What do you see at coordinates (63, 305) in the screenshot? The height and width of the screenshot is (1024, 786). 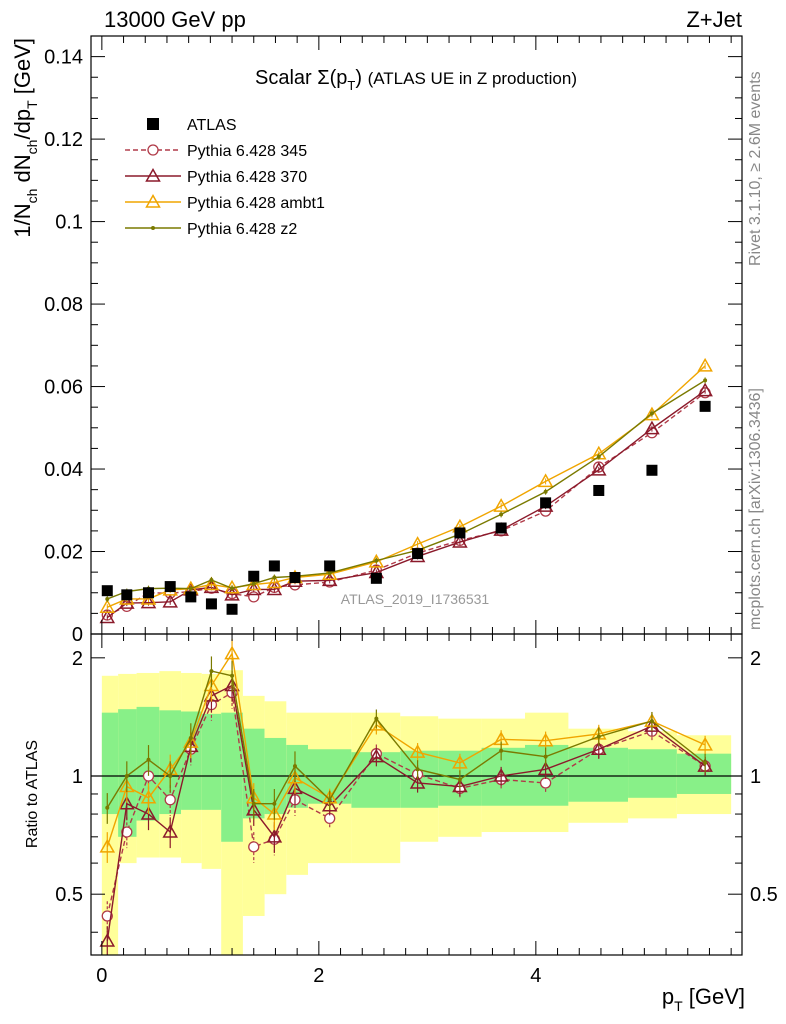 I see `y-tick-label: 0.08` at bounding box center [63, 305].